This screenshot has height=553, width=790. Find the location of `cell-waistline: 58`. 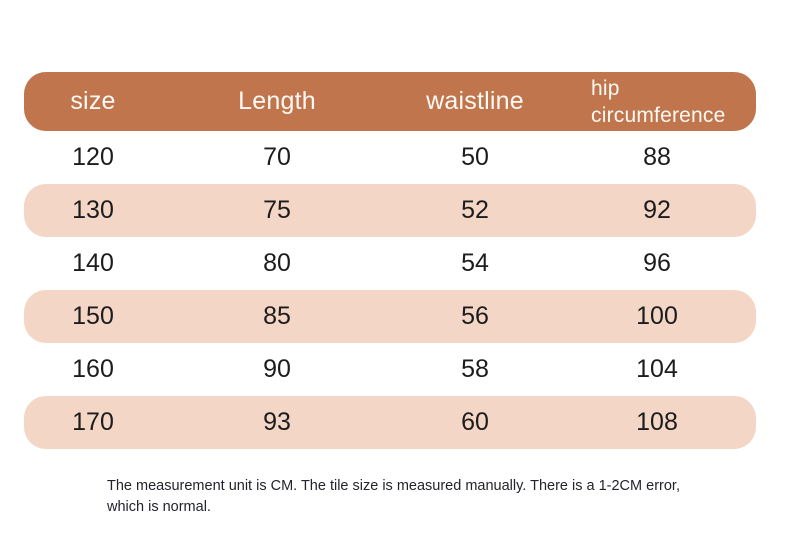

cell-waistline: 58 is located at coordinates (475, 369).